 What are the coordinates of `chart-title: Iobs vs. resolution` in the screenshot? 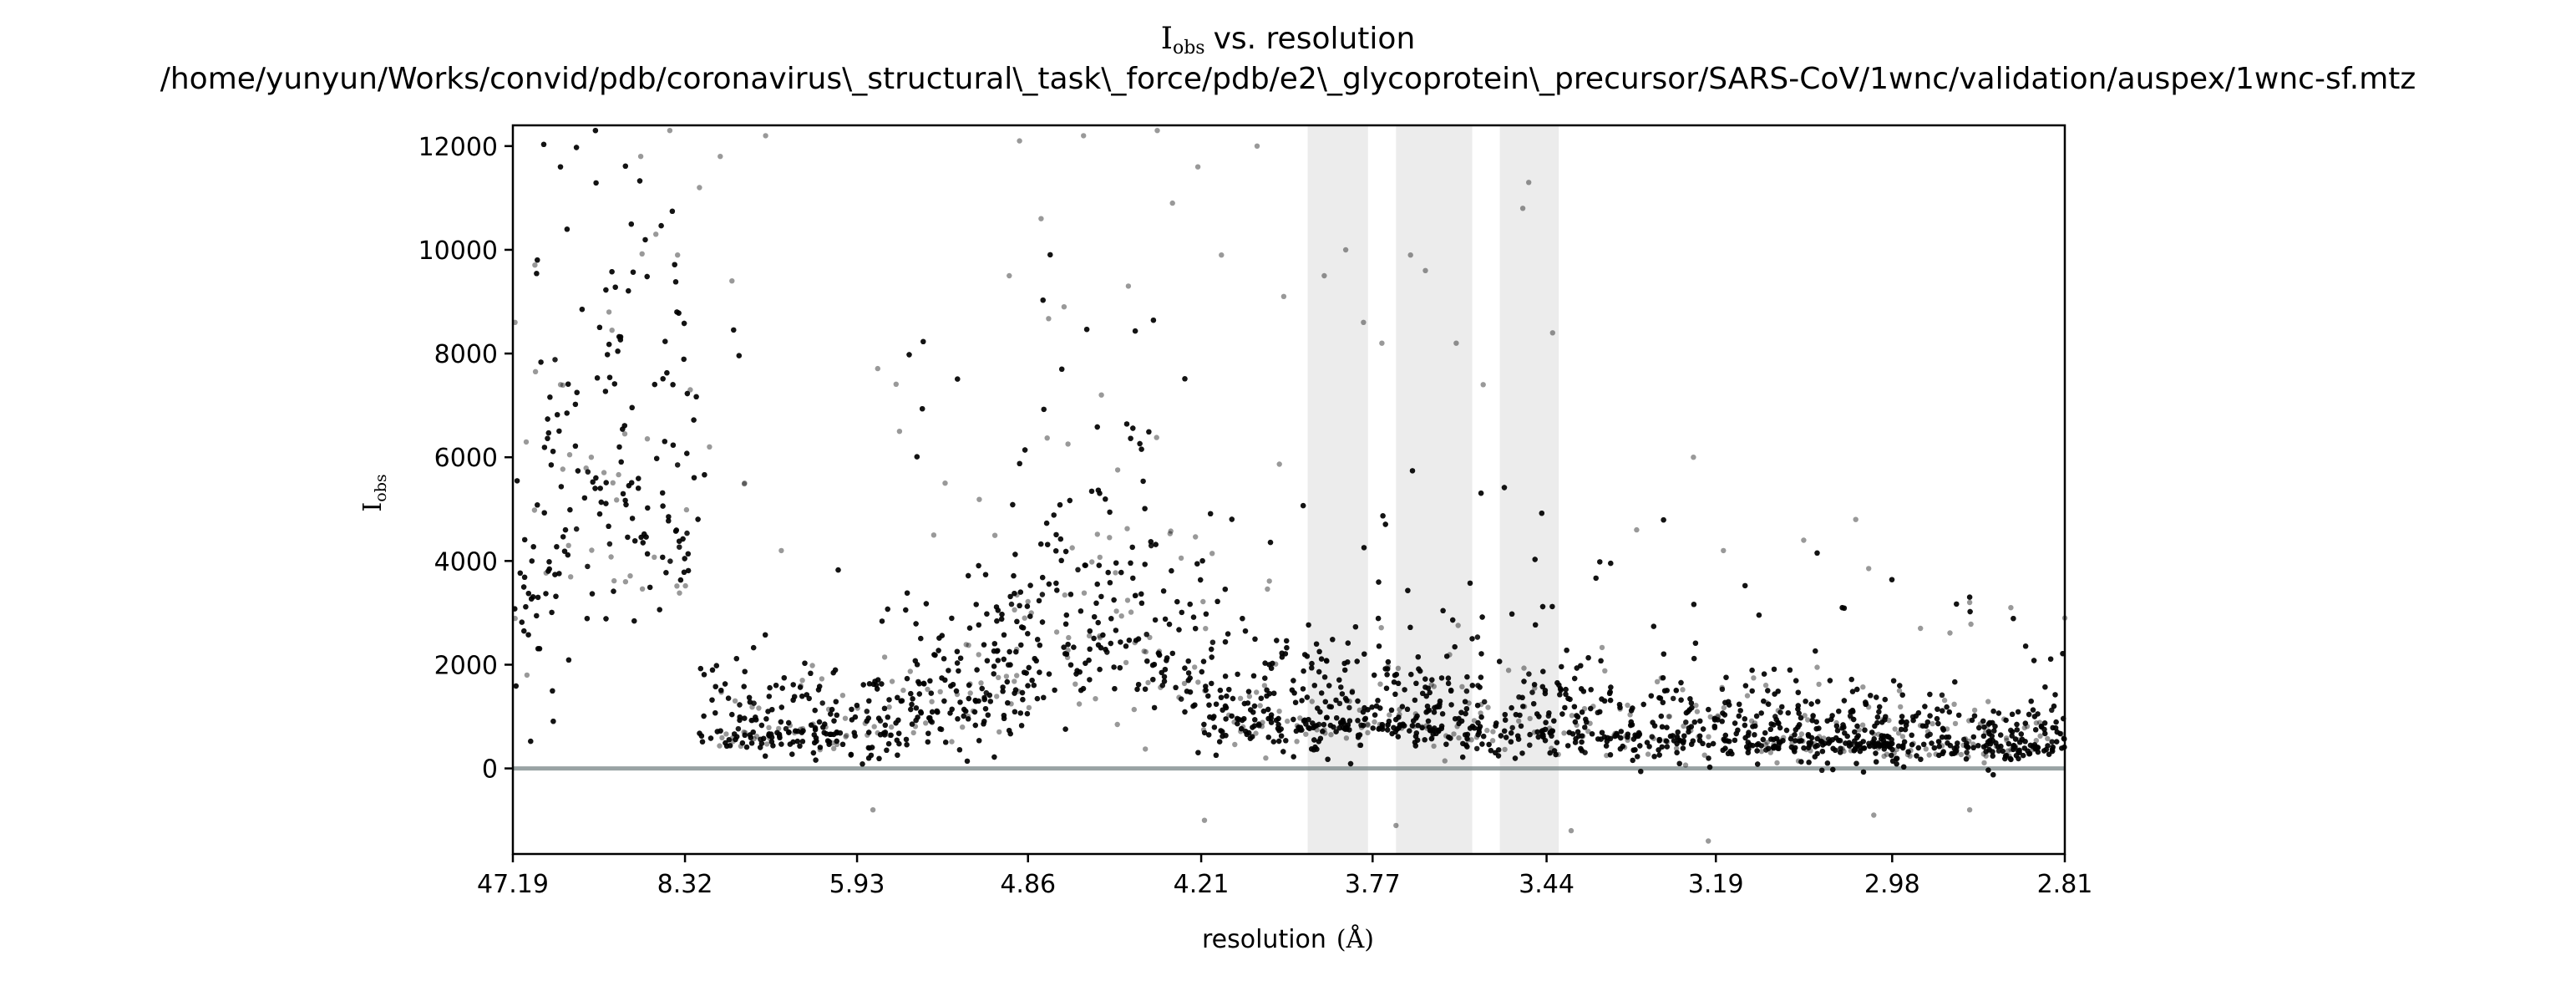 It's located at (1288, 40).